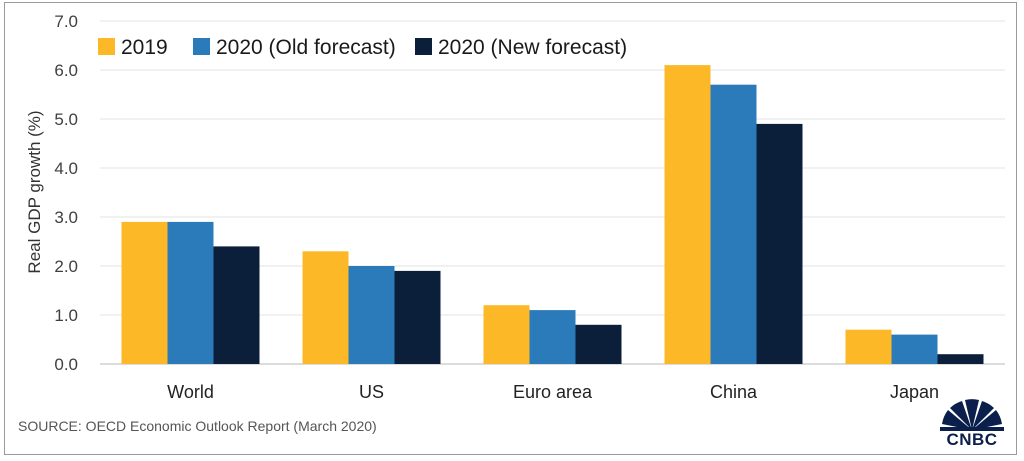 Image resolution: width=1024 pixels, height=461 pixels. I want to click on x-axis-categories: World US Euro area China Japan, so click(553, 392).